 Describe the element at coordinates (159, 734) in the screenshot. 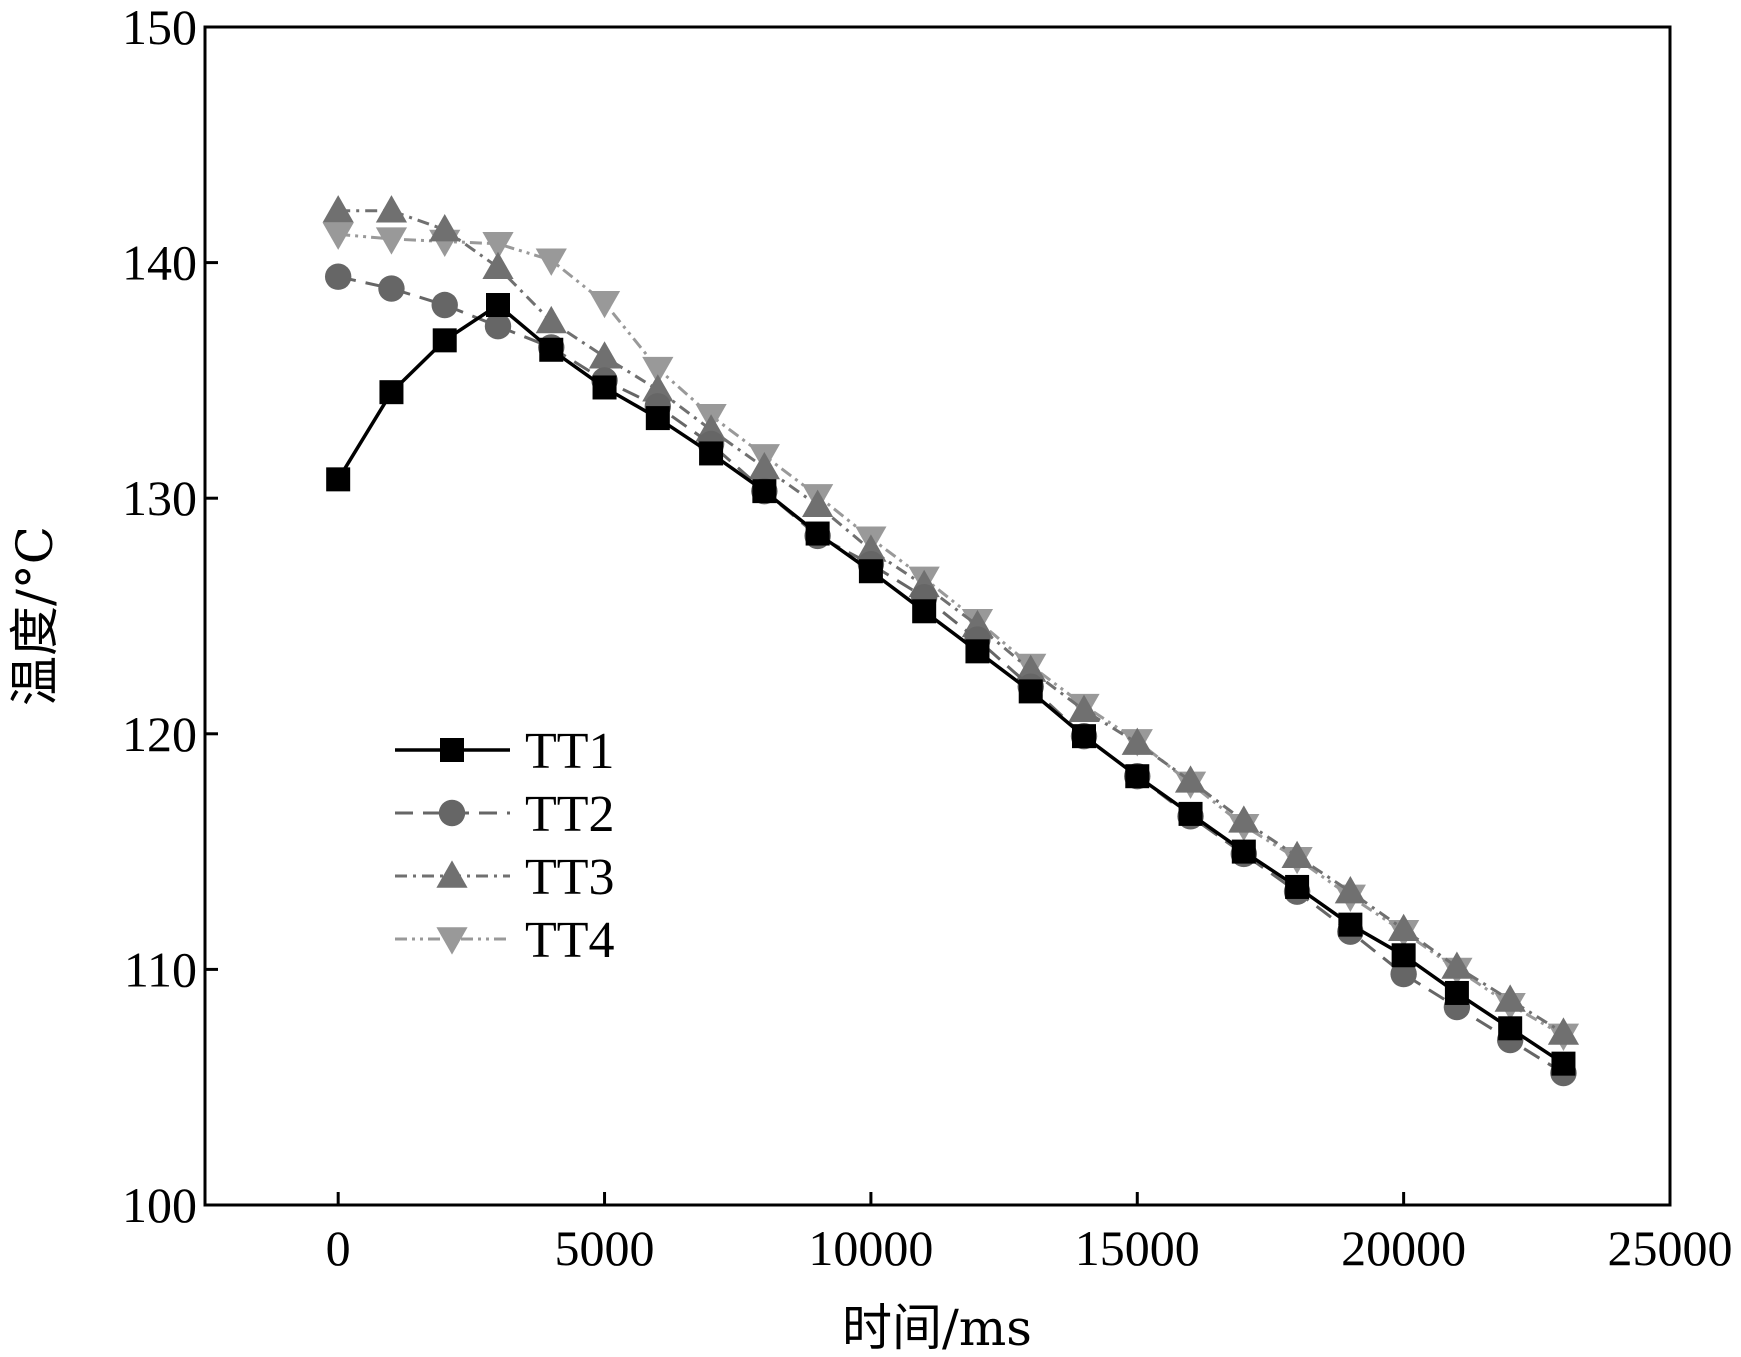

I see `y-tick-label: 120` at that location.